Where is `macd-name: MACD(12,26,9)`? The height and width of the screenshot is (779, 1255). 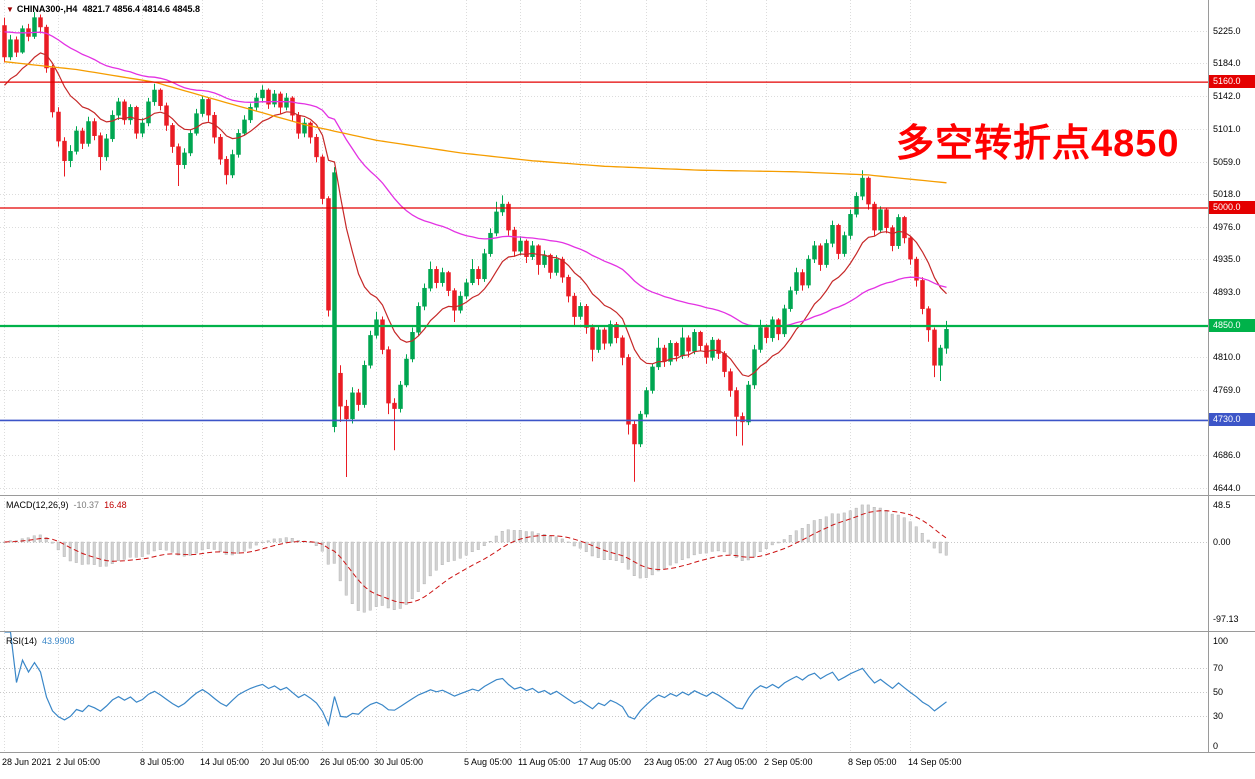
macd-name: MACD(12,26,9) is located at coordinates (37, 505).